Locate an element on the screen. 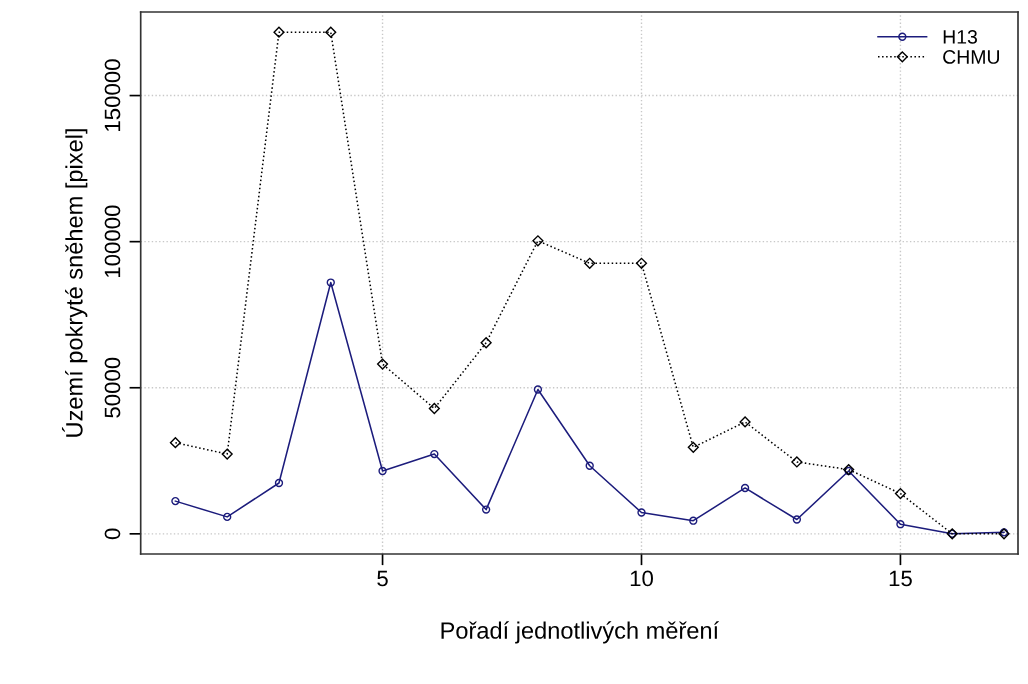  y-tick-label: 0 is located at coordinates (112, 534).